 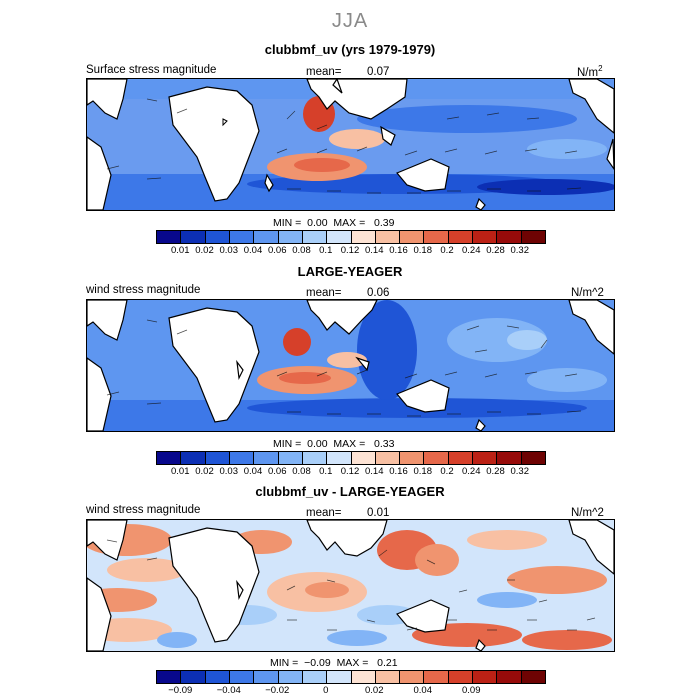 I want to click on panel-3-title: clubbmf_uv - LARGE-YEAGER, so click(x=350, y=491).